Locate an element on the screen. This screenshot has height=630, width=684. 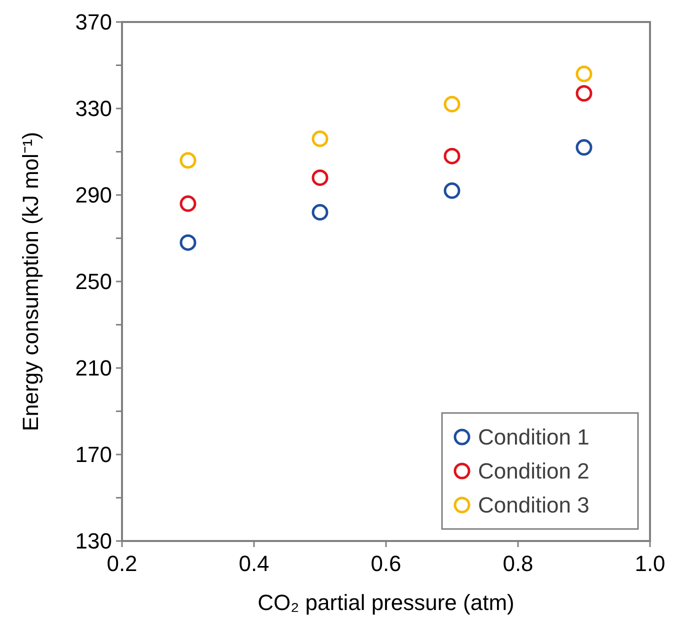
x-axis-title: CO₂ partial pressure (atm) is located at coordinates (386, 602).